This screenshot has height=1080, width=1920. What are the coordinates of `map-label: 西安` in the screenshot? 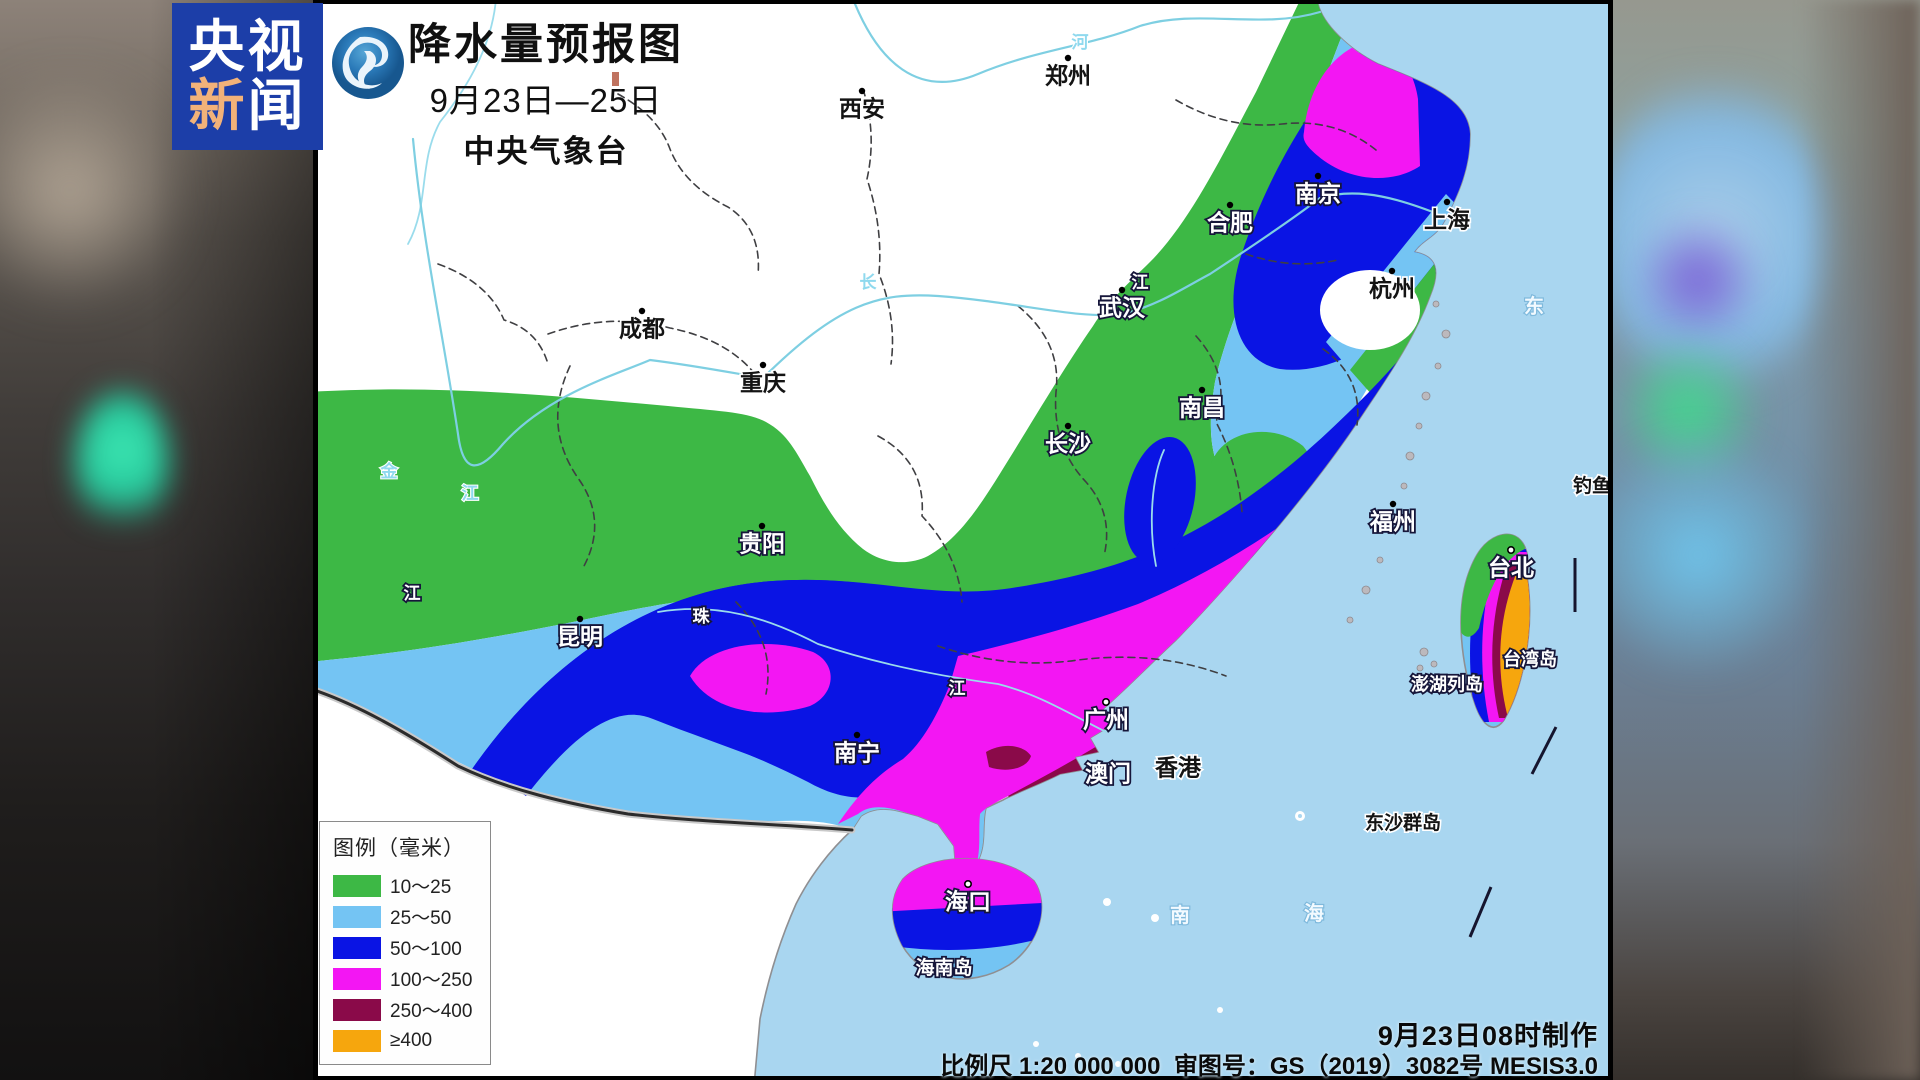 It's located at (862, 108).